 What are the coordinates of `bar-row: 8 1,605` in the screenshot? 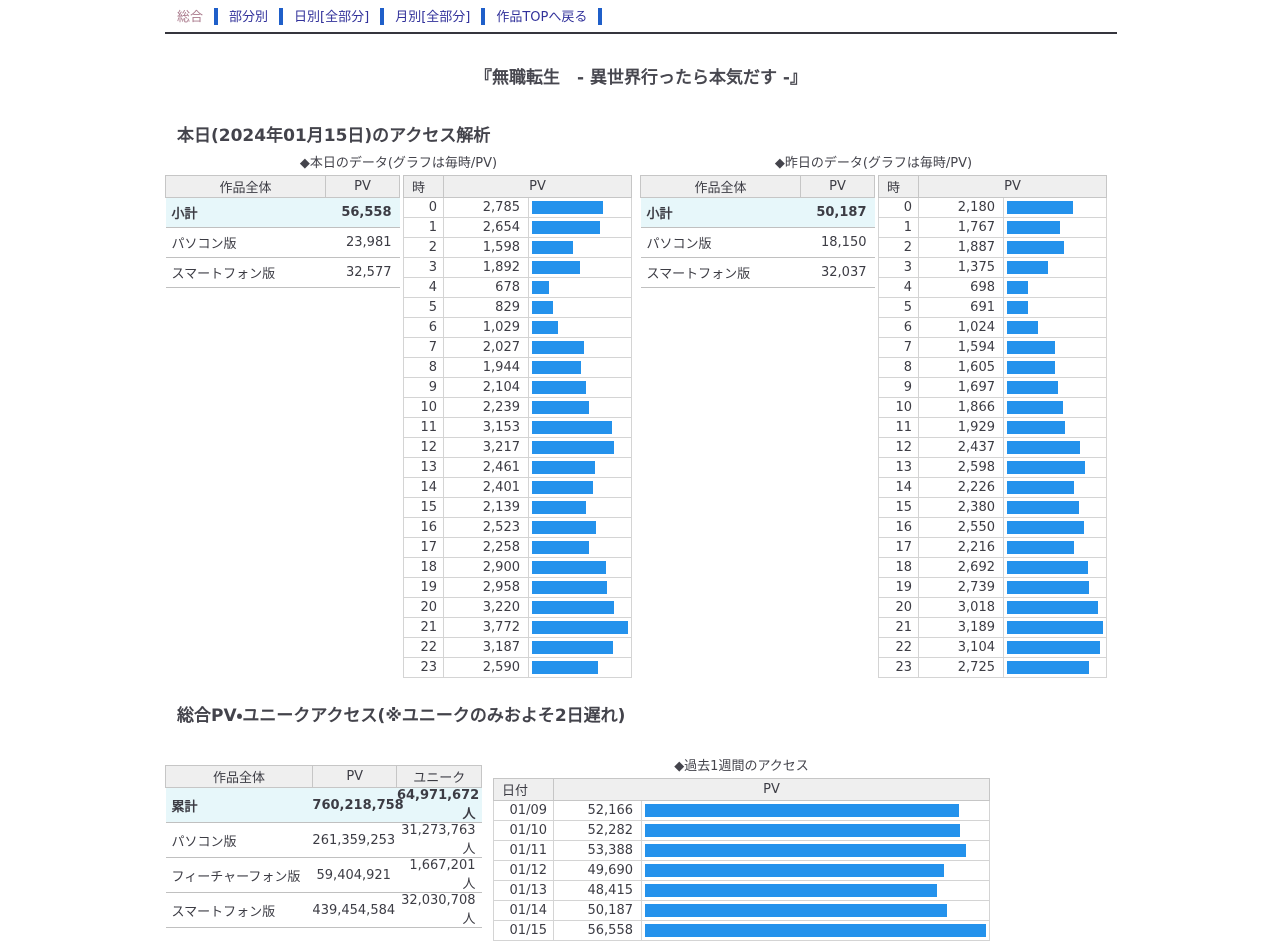 It's located at (992, 367).